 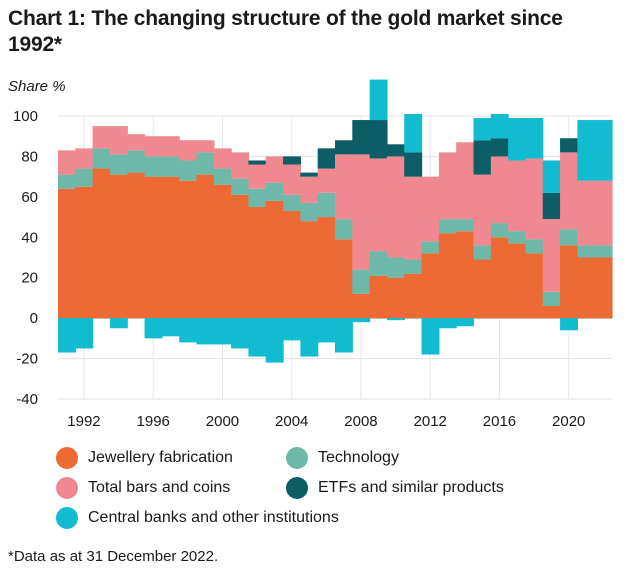 What do you see at coordinates (395, 488) in the screenshot?
I see `legend-item-etfs: ETFs and similar products` at bounding box center [395, 488].